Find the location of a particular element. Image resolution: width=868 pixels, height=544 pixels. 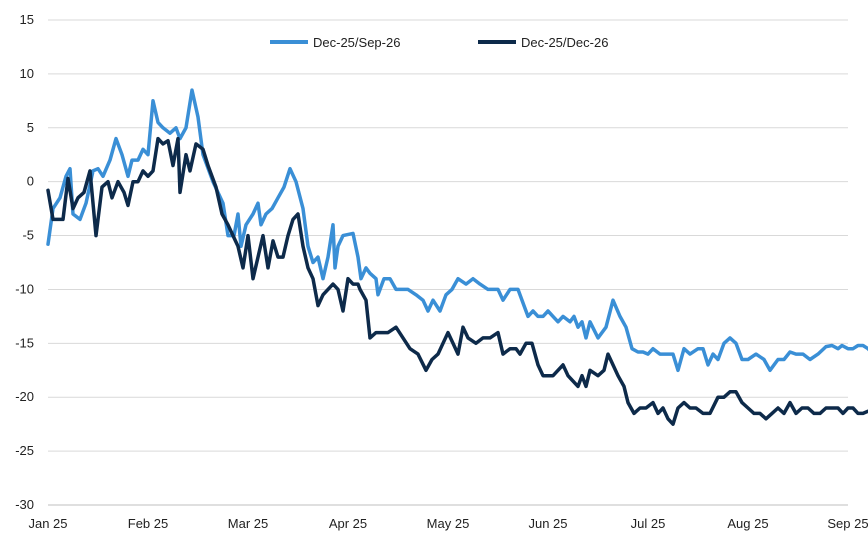

x-tick-label: Mar 25 is located at coordinates (248, 523).